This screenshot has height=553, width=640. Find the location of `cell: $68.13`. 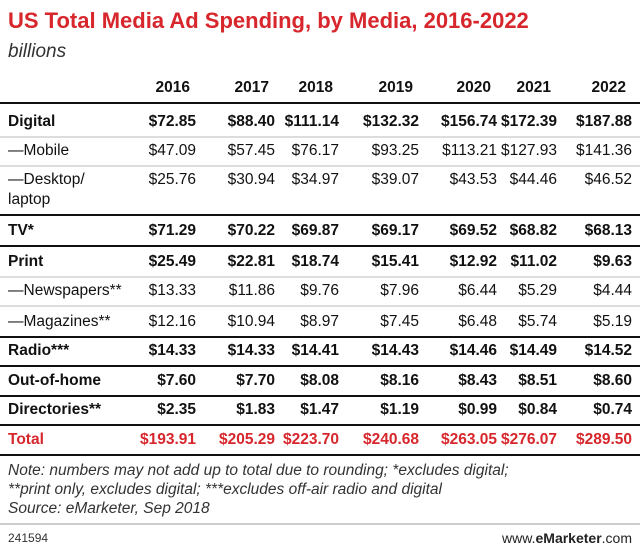

cell: $68.13 is located at coordinates (609, 230).